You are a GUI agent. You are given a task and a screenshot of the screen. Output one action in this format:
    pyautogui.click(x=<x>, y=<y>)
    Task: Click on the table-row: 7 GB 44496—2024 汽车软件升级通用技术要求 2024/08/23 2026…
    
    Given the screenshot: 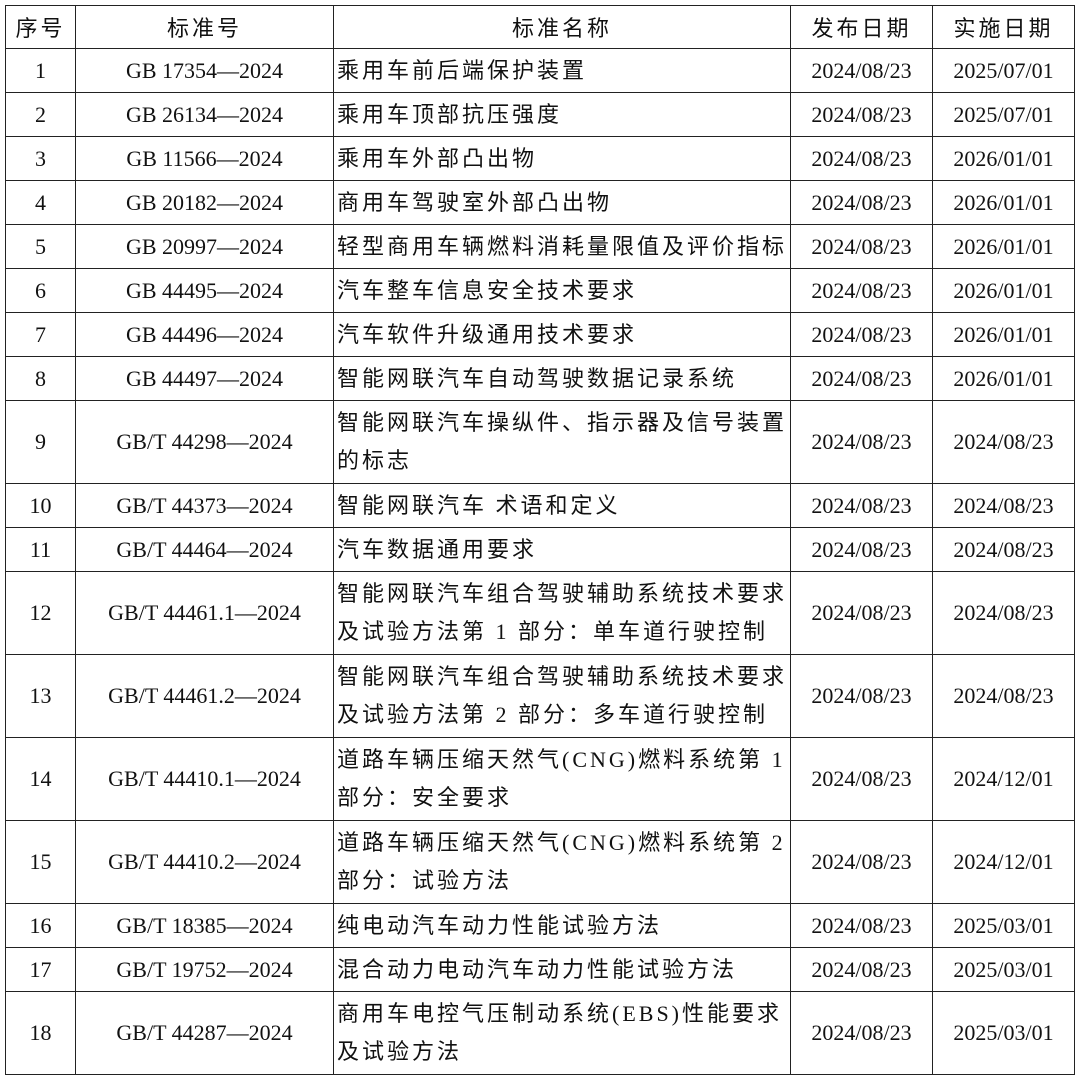 What is the action you would take?
    pyautogui.click(x=540, y=334)
    